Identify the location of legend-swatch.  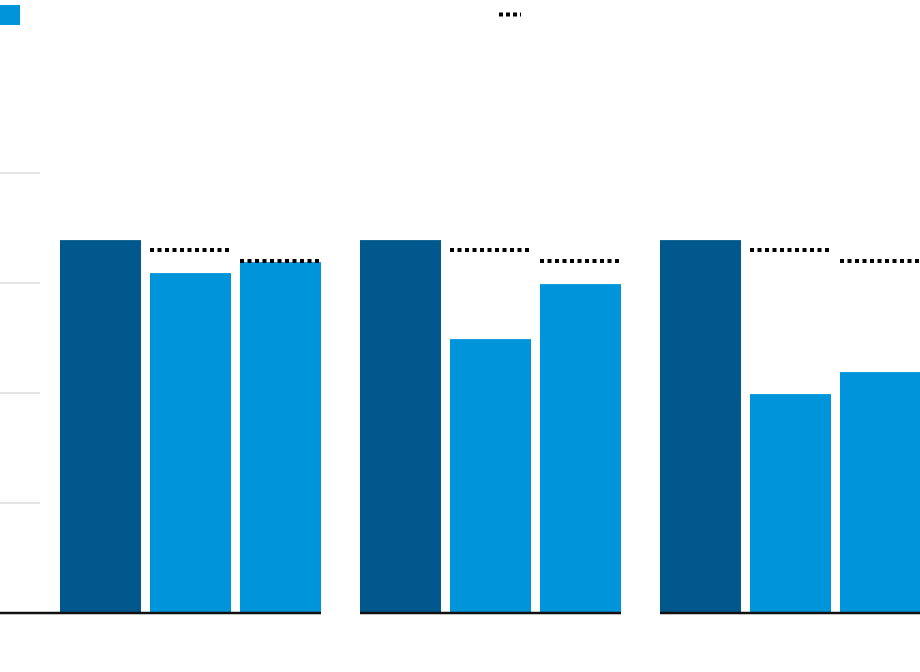
(10, 15).